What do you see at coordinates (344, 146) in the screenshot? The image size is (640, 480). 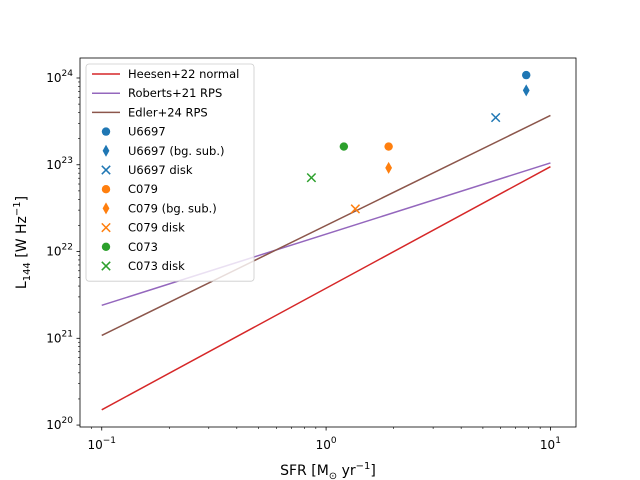 I see `point-c073` at bounding box center [344, 146].